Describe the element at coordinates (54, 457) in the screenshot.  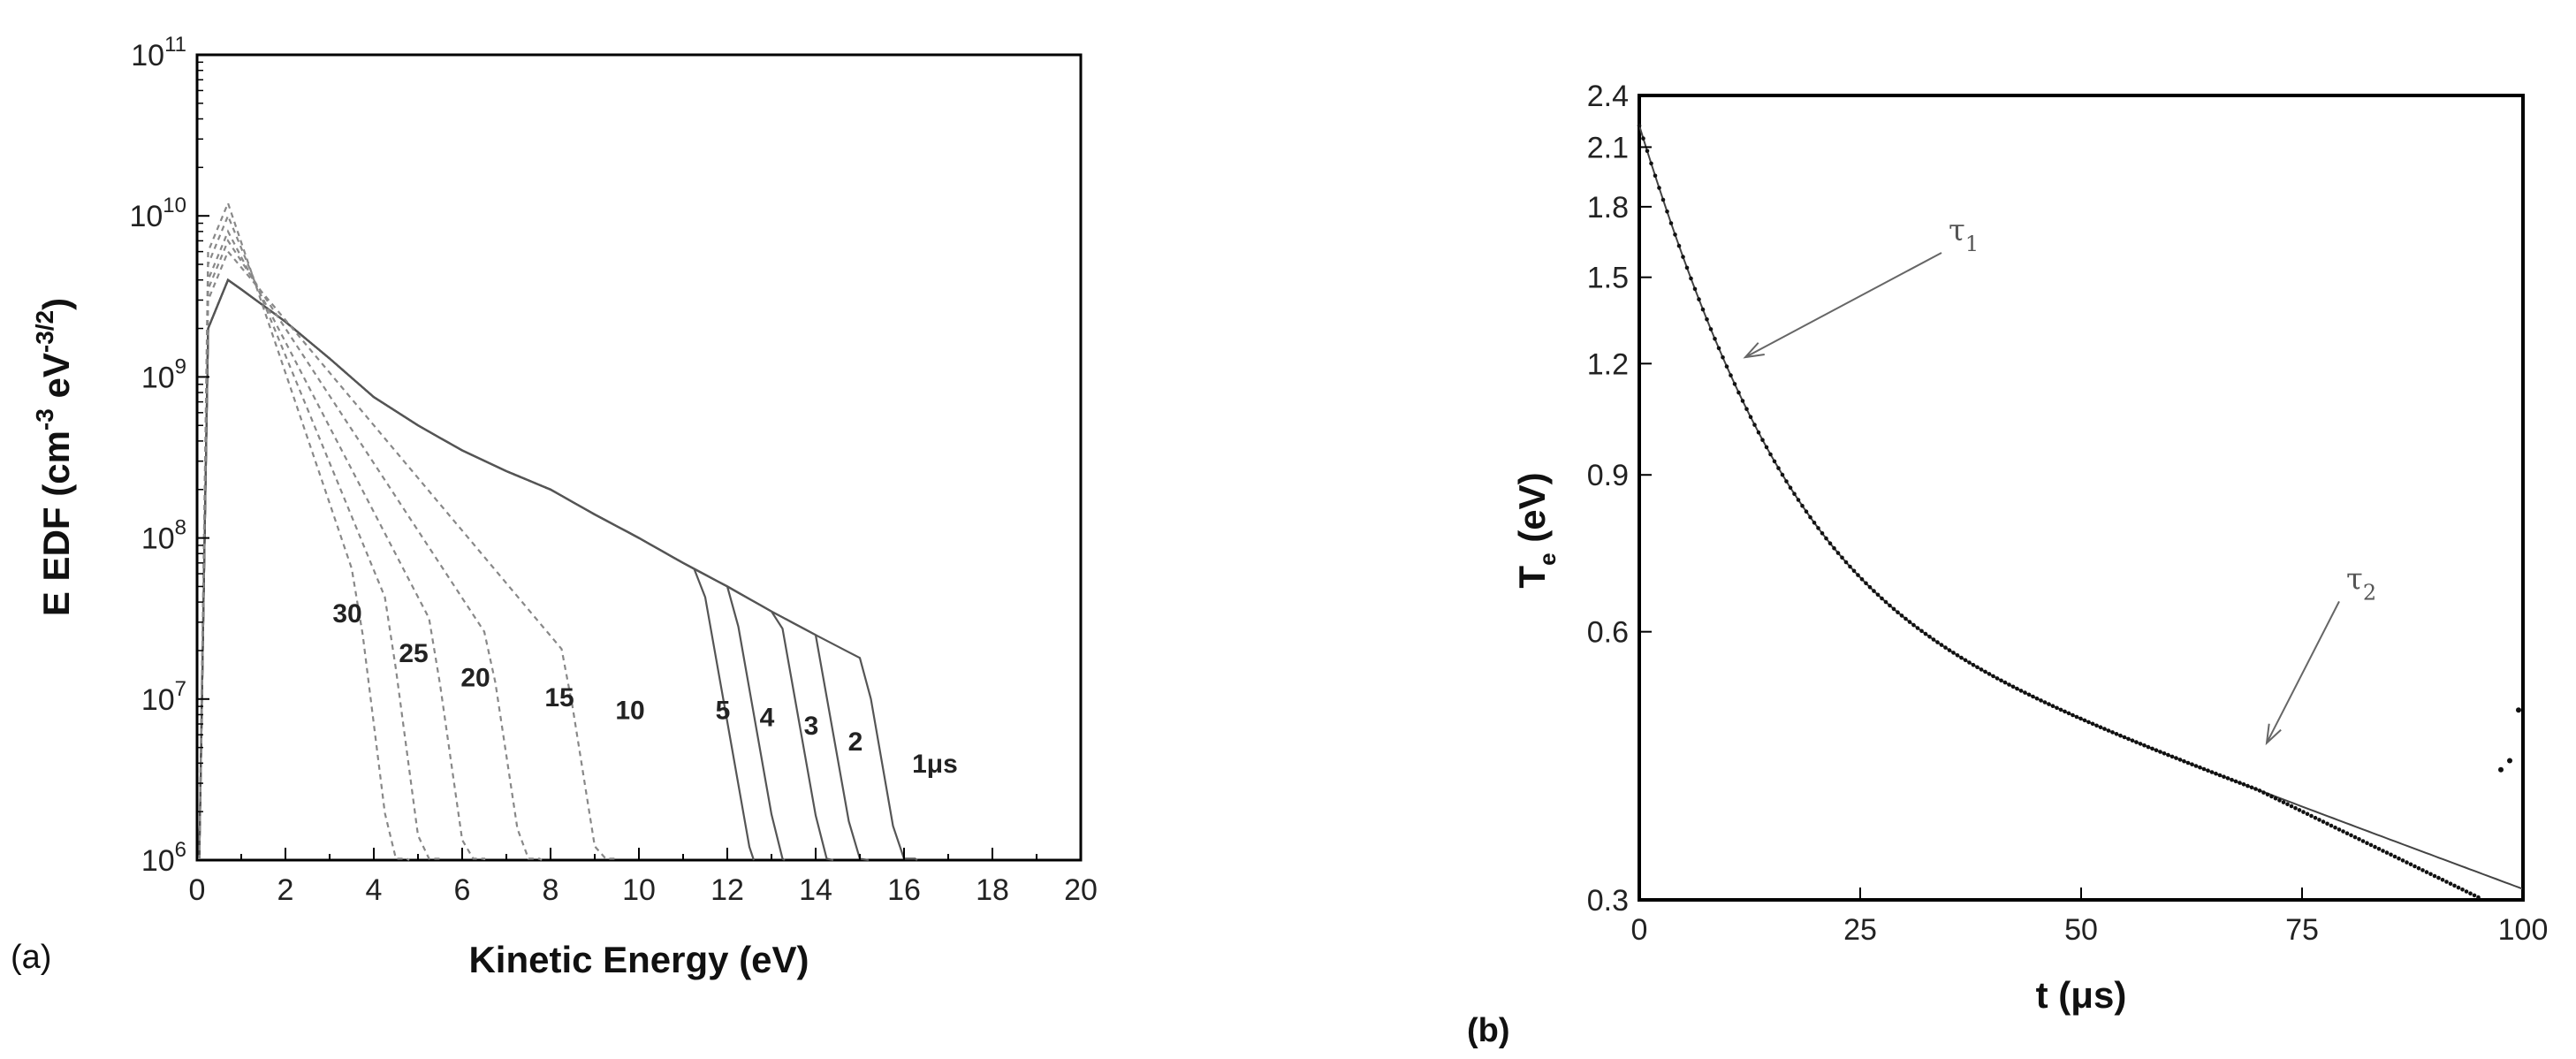
I see `panel-a-y-axis-label: E EDF (cm-3 eV-3/2)` at that location.